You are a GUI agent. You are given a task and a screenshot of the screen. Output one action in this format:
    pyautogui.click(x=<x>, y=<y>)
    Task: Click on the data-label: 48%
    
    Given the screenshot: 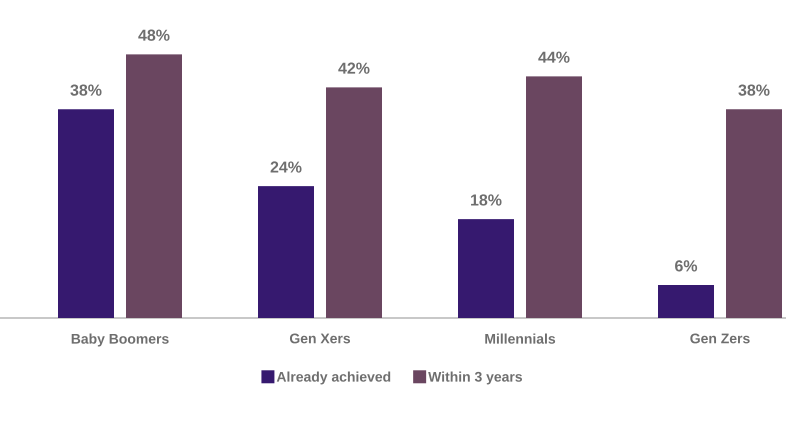 What is the action you would take?
    pyautogui.click(x=154, y=35)
    